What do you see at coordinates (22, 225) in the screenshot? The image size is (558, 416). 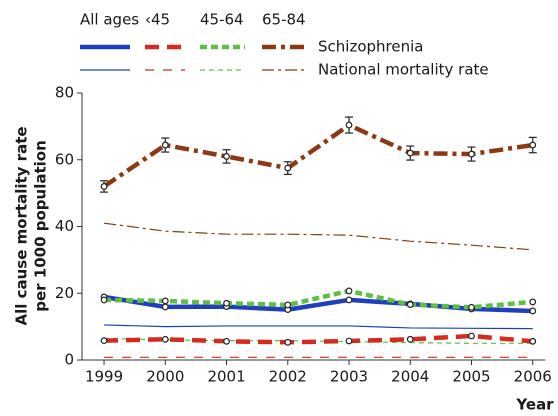 I see `y-axis-title-line: All cause mortality rate` at bounding box center [22, 225].